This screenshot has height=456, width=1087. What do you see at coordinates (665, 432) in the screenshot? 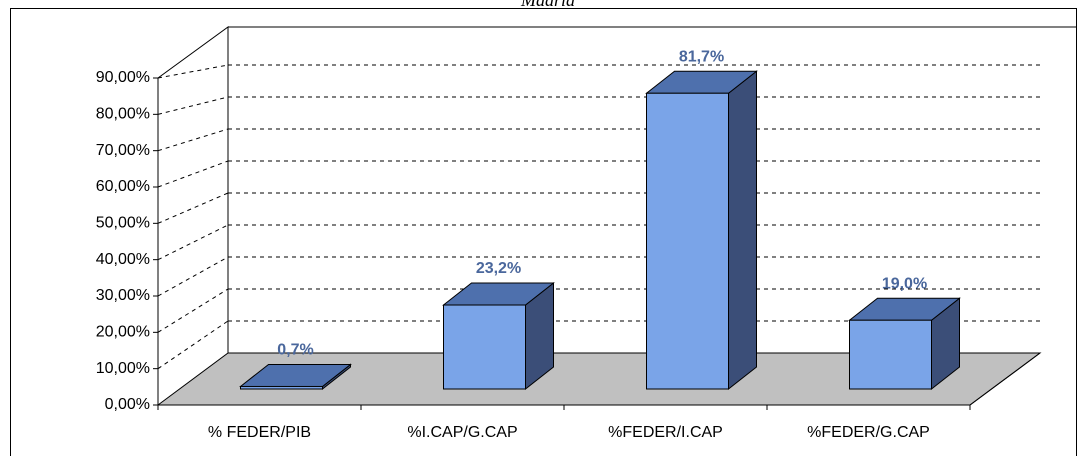
I see `x-tick-label: %FEDER/I.CAP` at bounding box center [665, 432].